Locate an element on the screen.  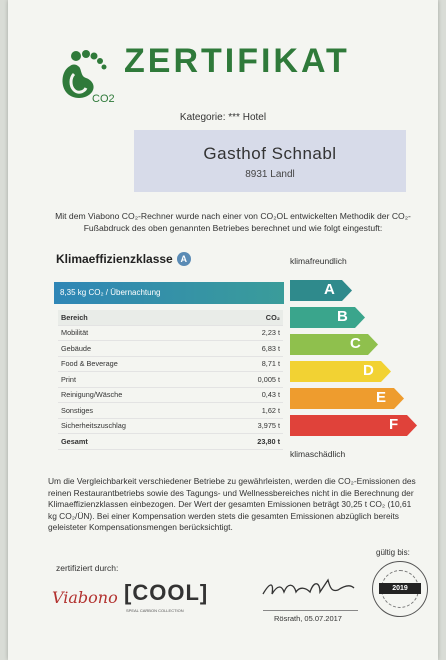
row-area: Print is located at coordinates (138, 379).